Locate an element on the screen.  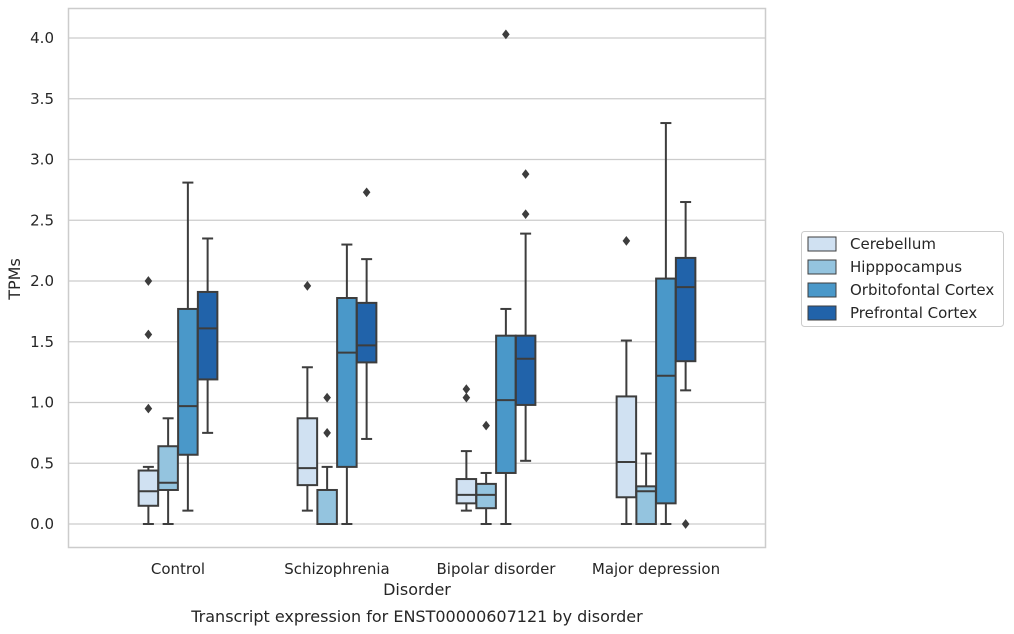
y-tick-label: 1.5 is located at coordinates (42, 342).